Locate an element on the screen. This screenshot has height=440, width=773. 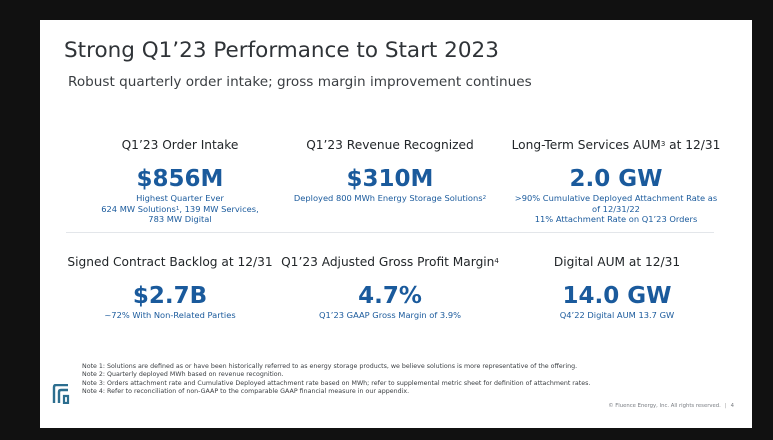
metric-detail: 624 MW Solutions1, 139 MW Services, is located at coordinates (180, 208).